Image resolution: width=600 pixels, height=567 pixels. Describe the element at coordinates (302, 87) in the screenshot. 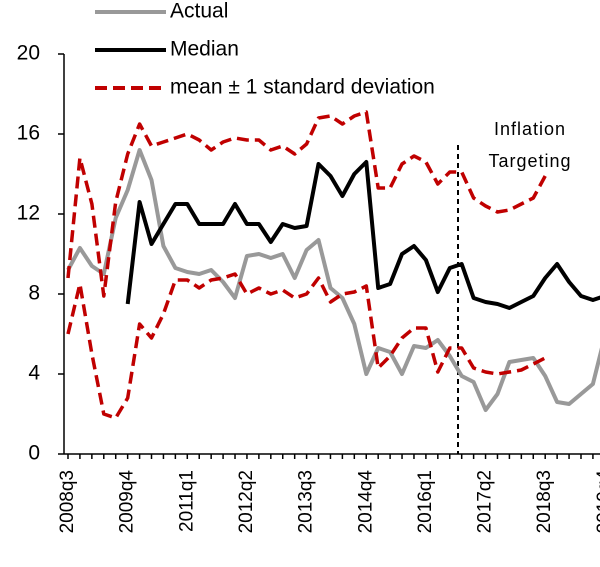

I see `legend-label: mean ± 1 standard deviation` at that location.